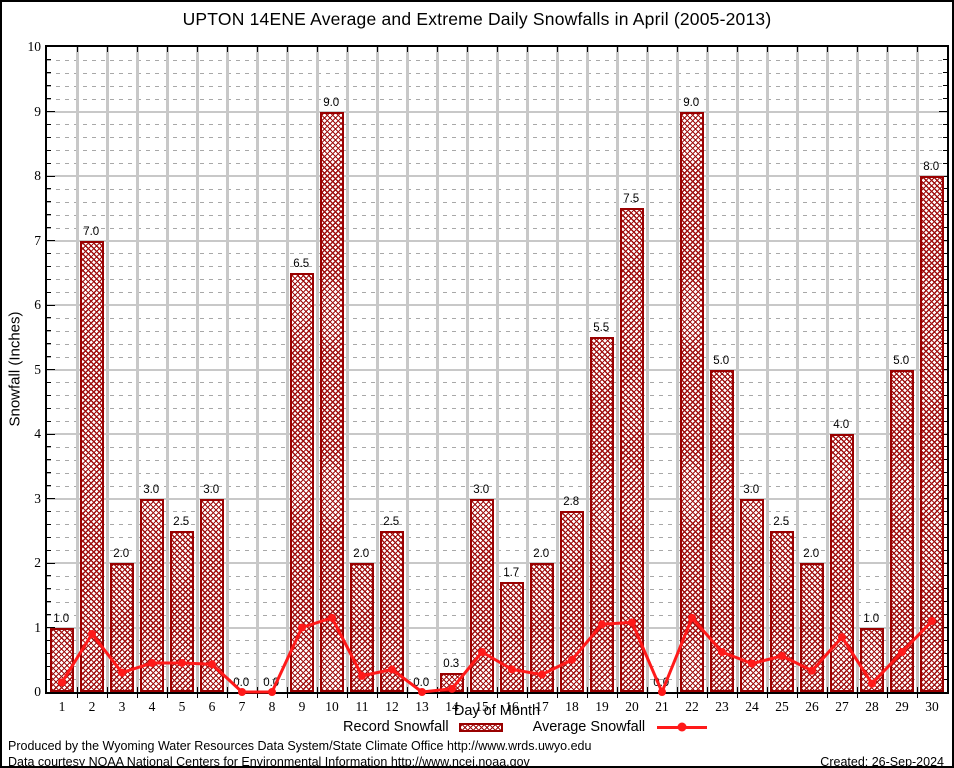 This screenshot has width=954, height=768. Describe the element at coordinates (512, 706) in the screenshot. I see `x-tick-label: 16` at that location.